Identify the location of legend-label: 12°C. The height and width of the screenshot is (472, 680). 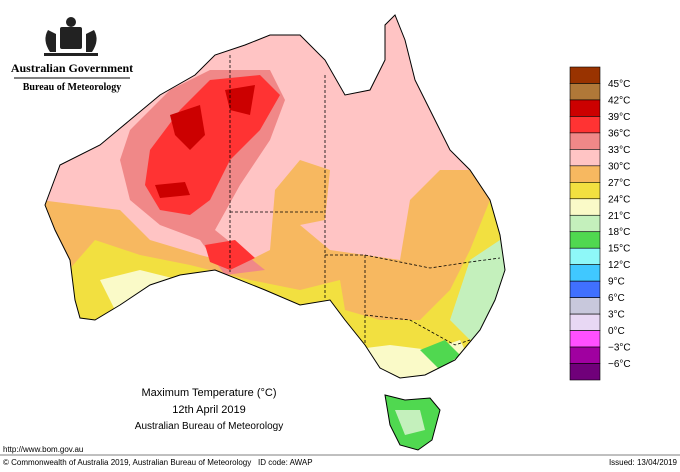
(619, 265).